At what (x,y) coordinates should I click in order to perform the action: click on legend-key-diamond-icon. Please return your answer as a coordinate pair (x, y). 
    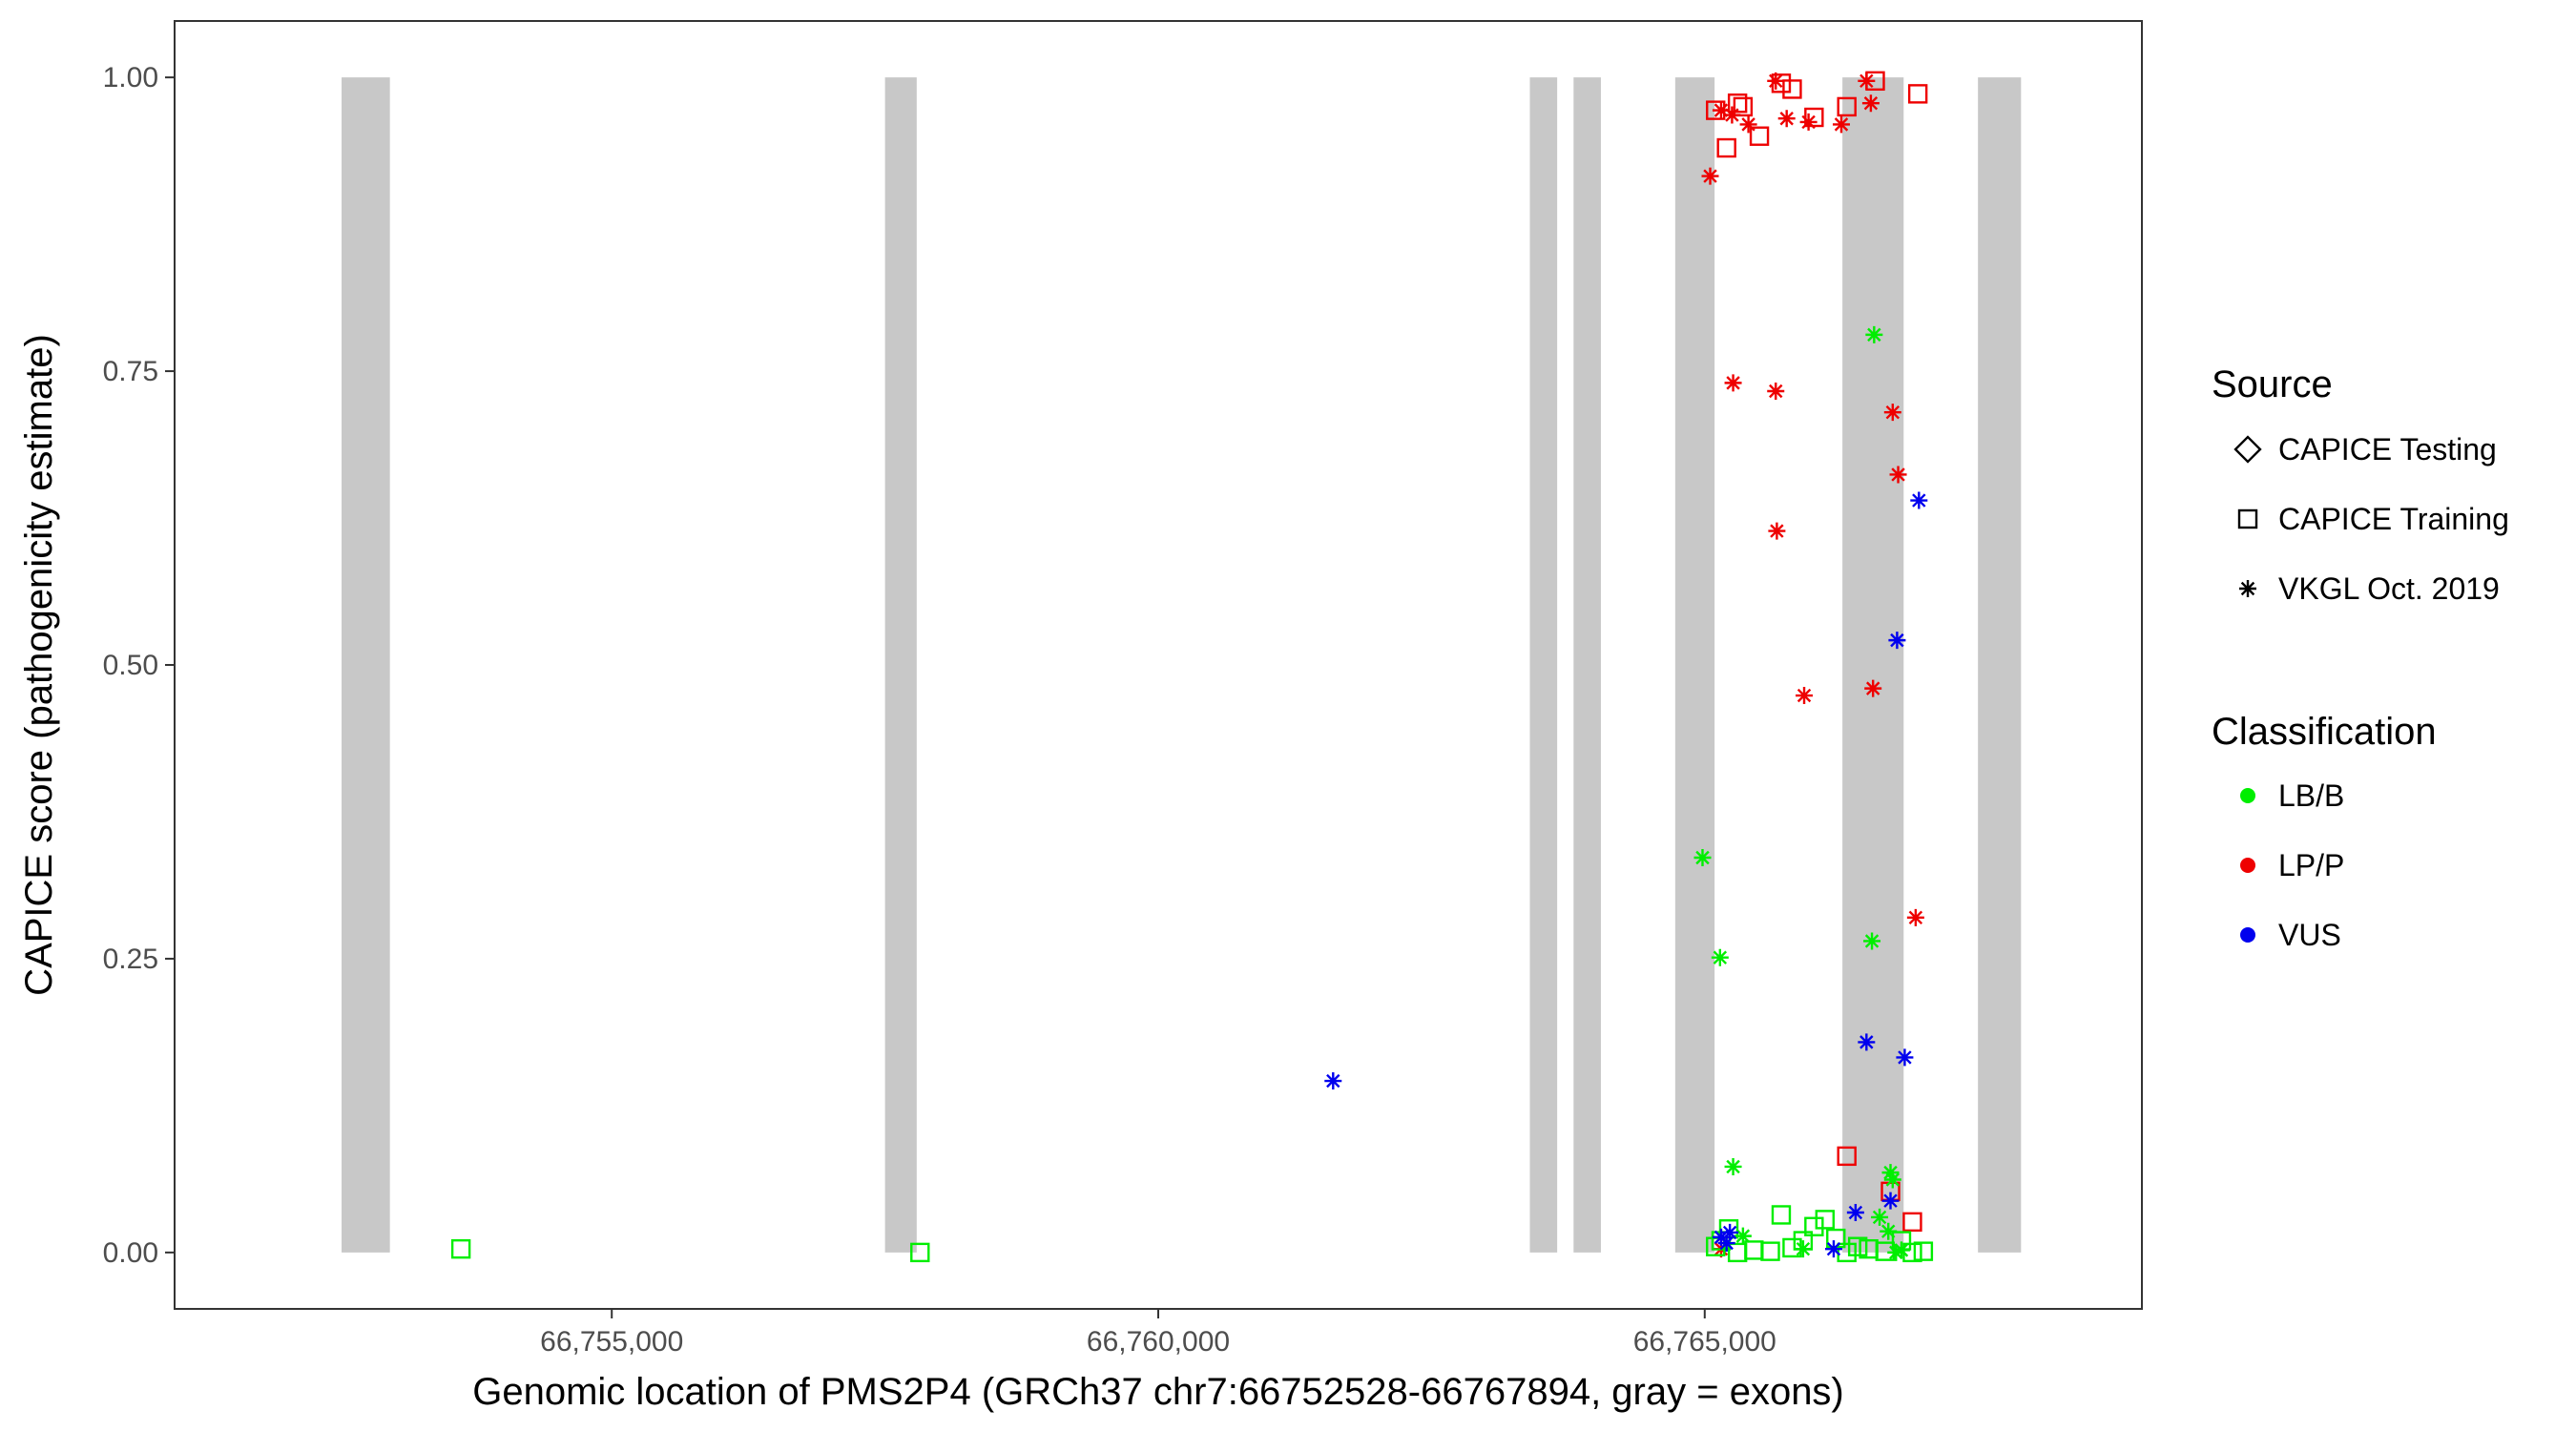
    Looking at the image, I should click on (2247, 449).